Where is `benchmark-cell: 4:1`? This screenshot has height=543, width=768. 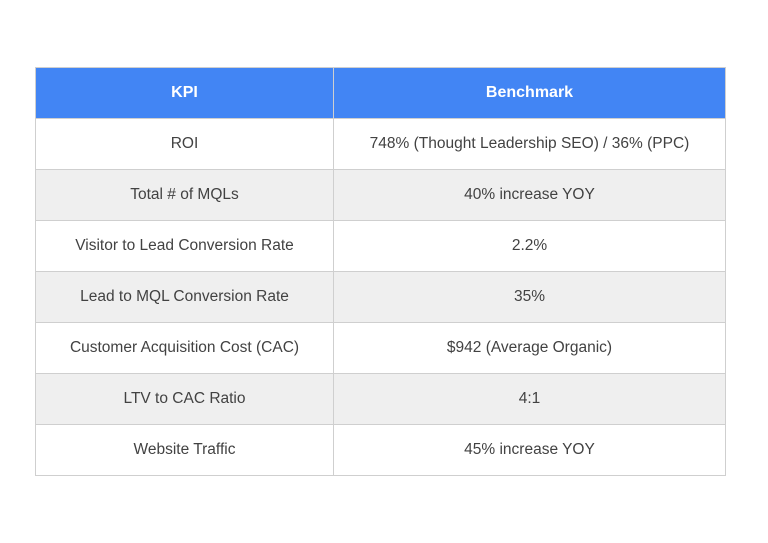 benchmark-cell: 4:1 is located at coordinates (529, 399).